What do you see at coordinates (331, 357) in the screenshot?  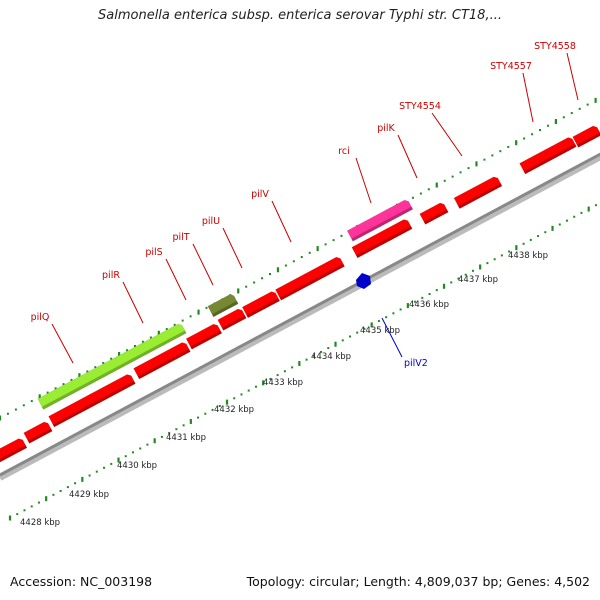 I see `scale-label: 4434 kbp` at bounding box center [331, 357].